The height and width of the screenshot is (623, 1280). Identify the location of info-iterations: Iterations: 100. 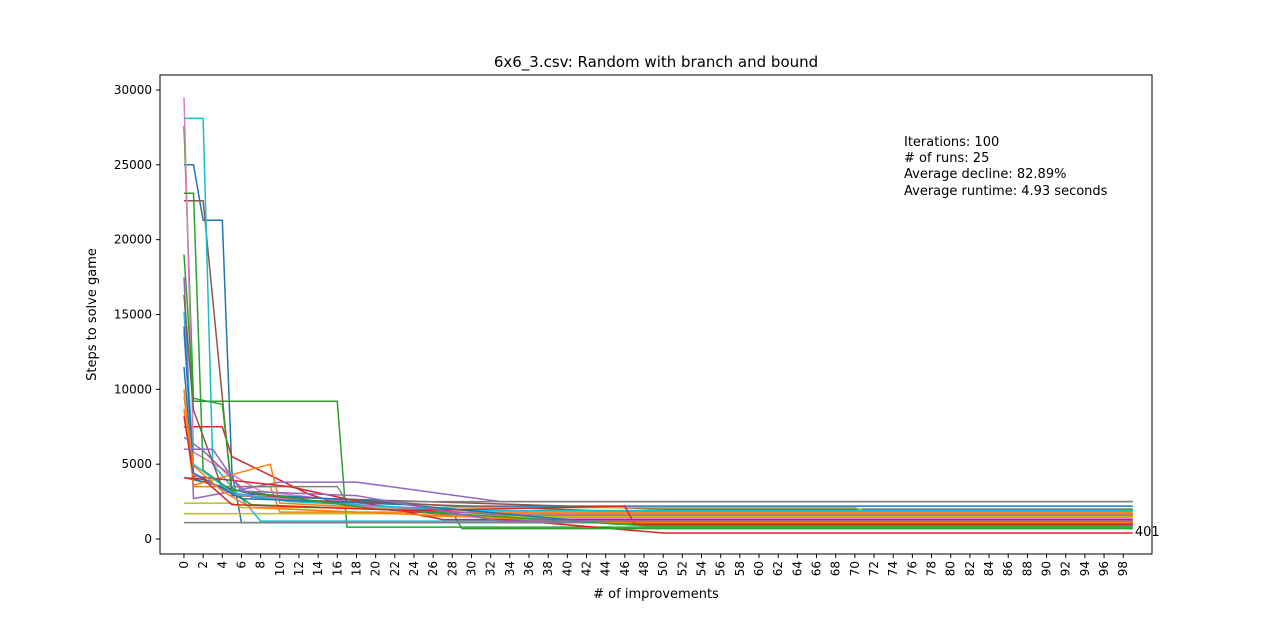
(951, 142).